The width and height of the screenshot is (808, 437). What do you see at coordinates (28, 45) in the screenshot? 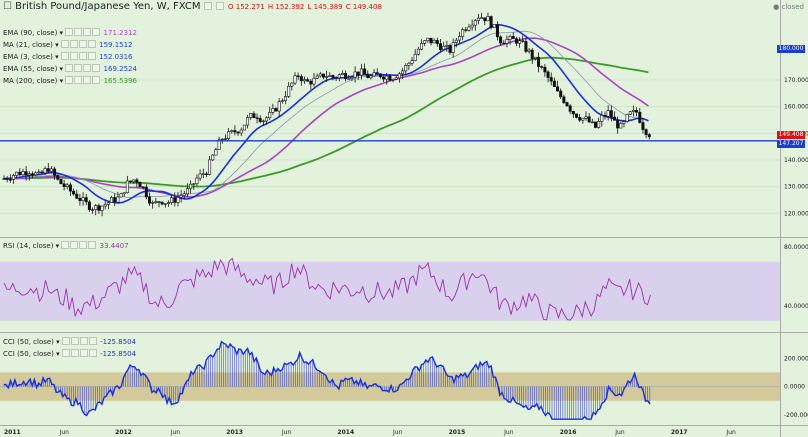
I see `legend-label: MA (21, close)` at bounding box center [28, 45].